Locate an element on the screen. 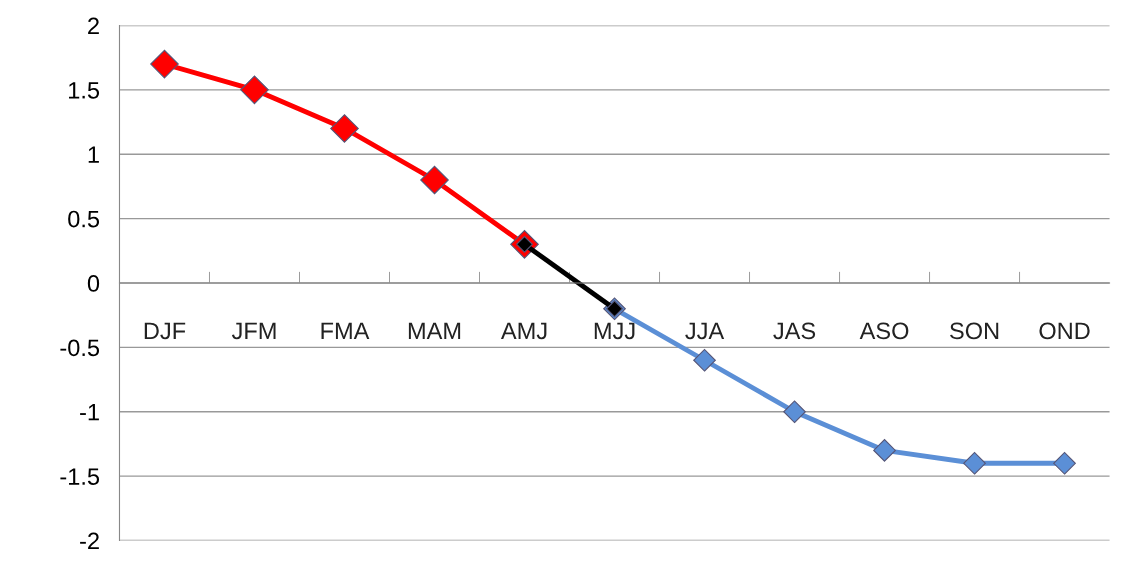 The image size is (1138, 566). x-tick-label: FMA is located at coordinates (345, 330).